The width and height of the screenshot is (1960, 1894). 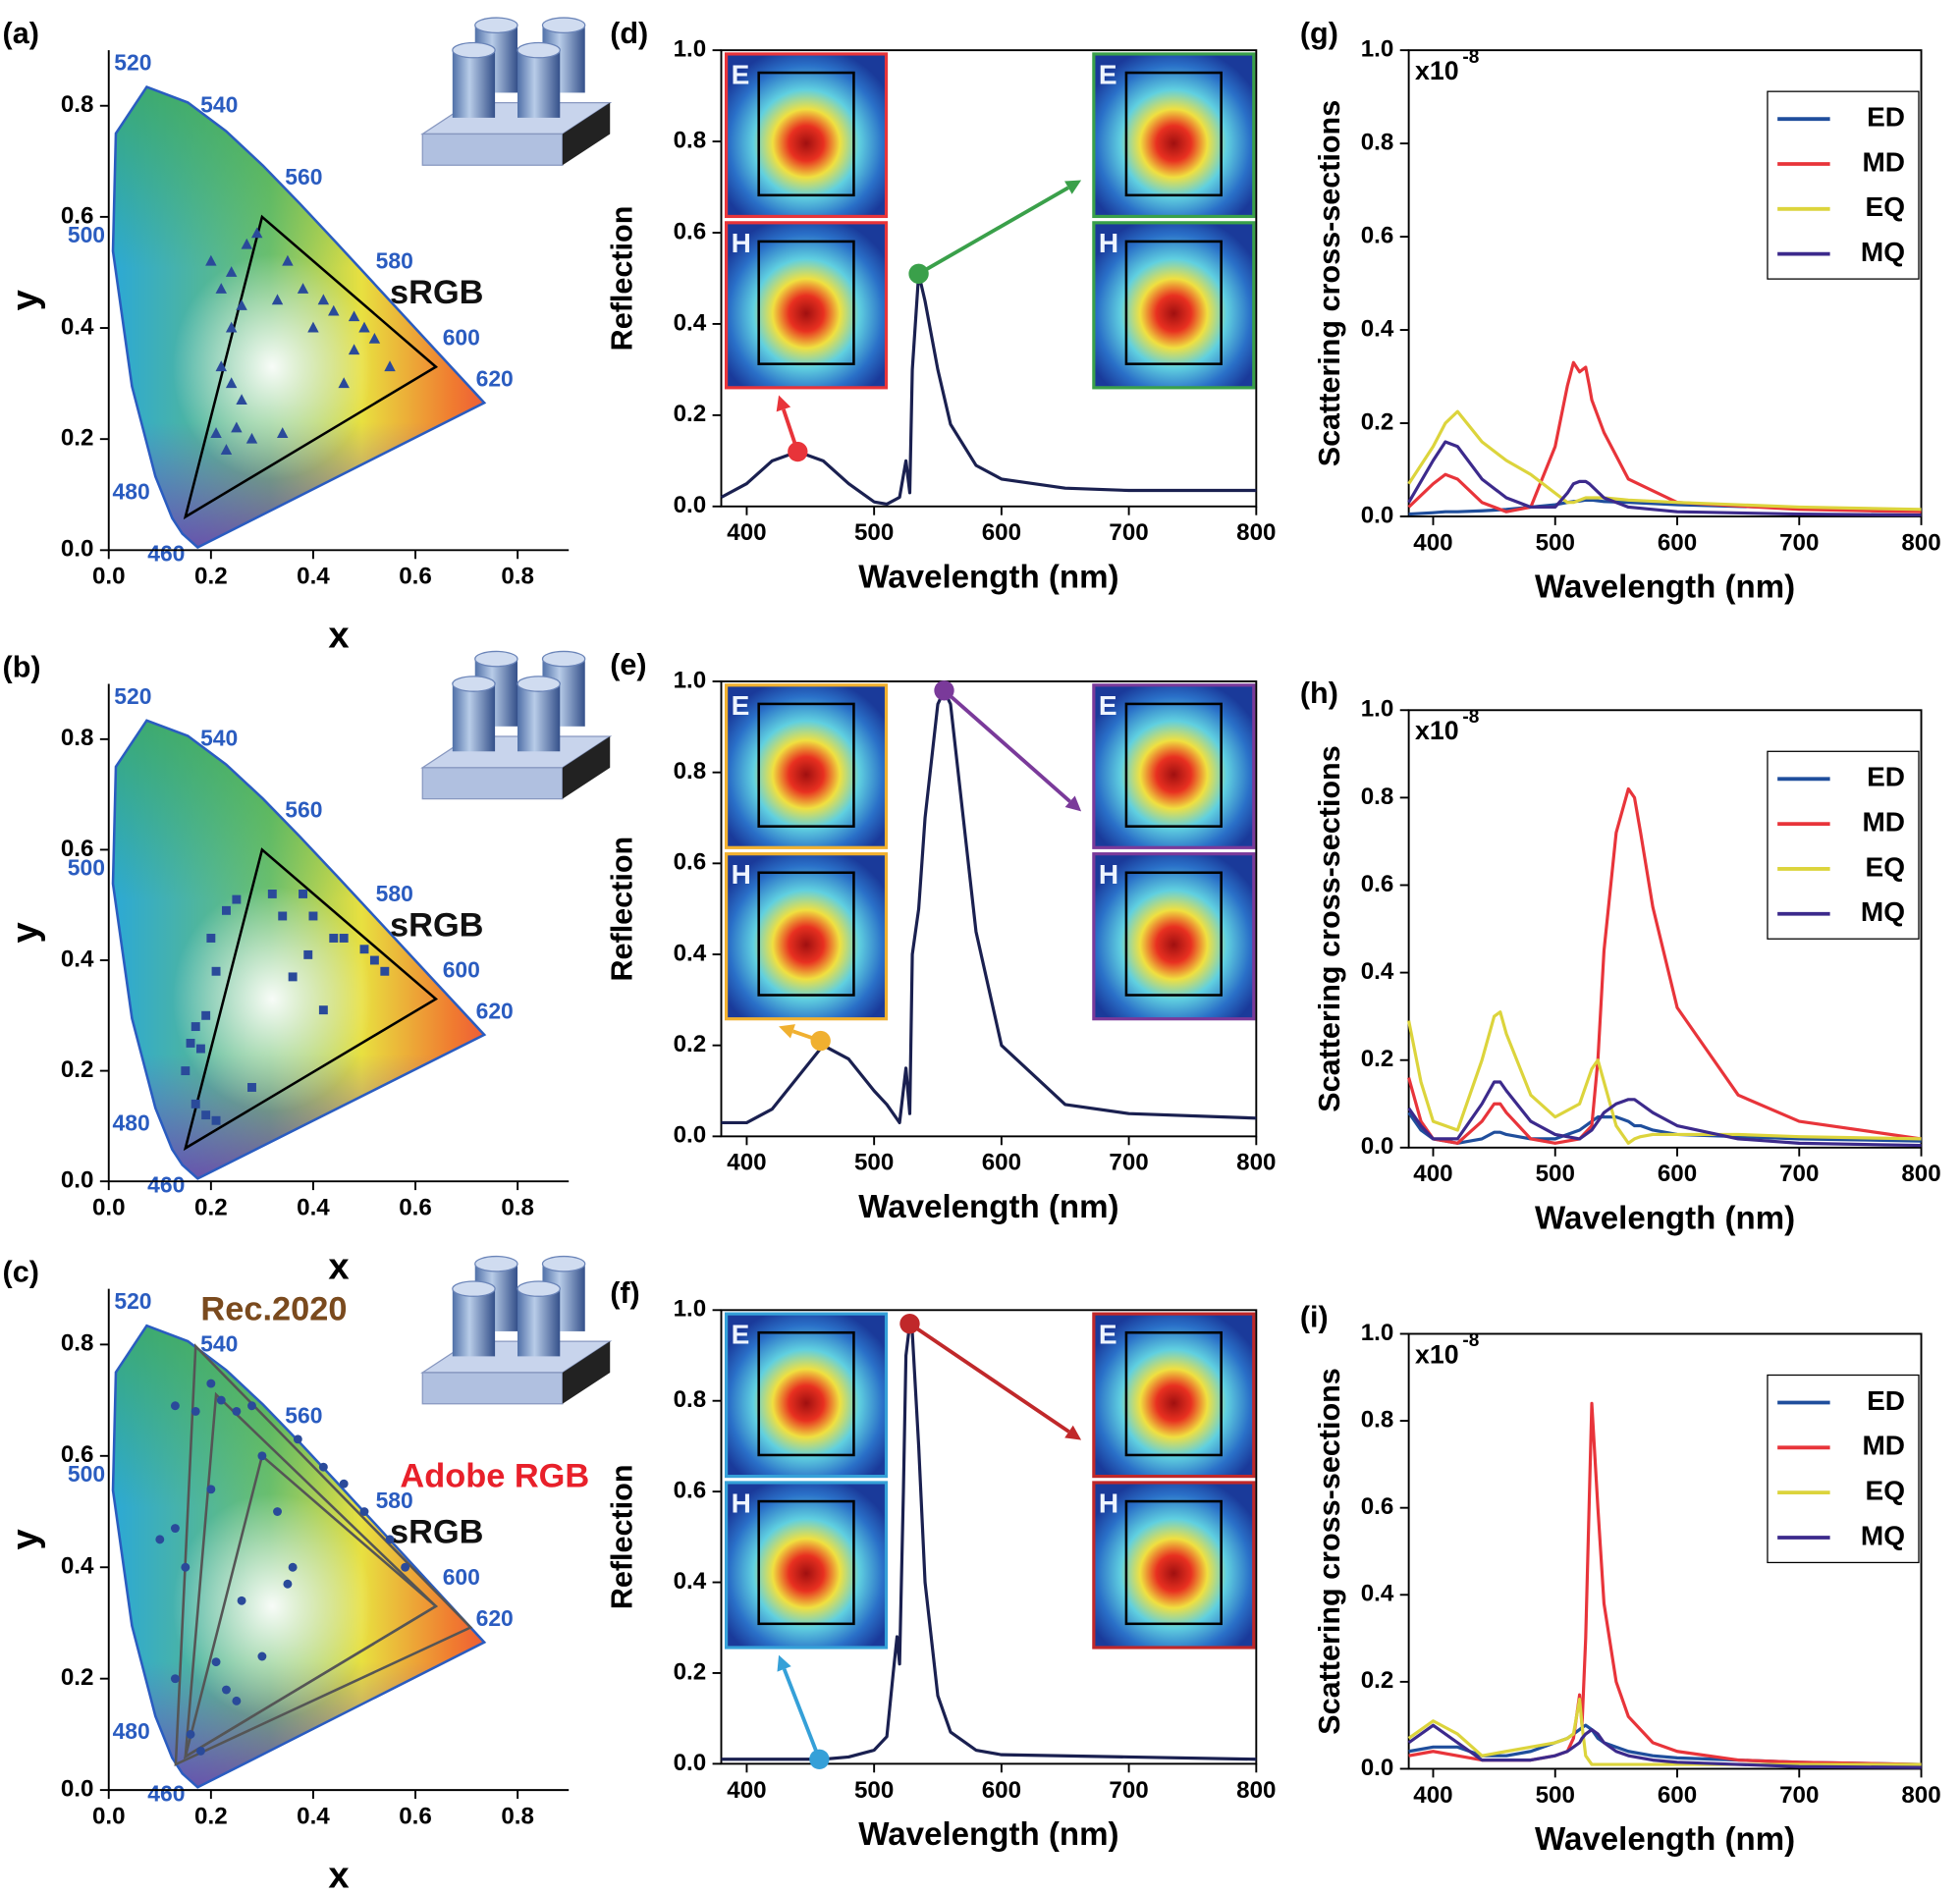 What do you see at coordinates (1377, 709) in the screenshot?
I see `y-tick-label: 1.0` at bounding box center [1377, 709].